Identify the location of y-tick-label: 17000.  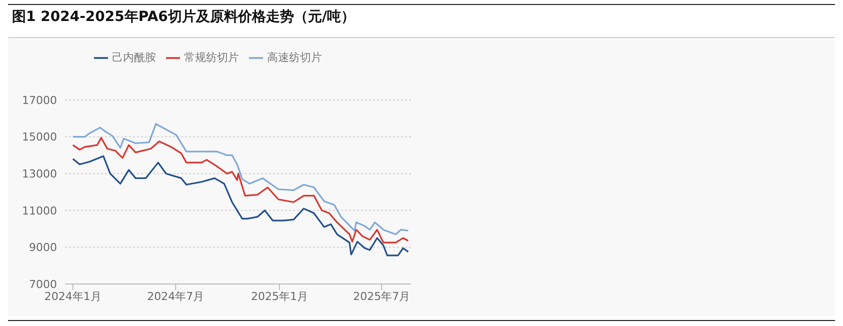
(39, 100).